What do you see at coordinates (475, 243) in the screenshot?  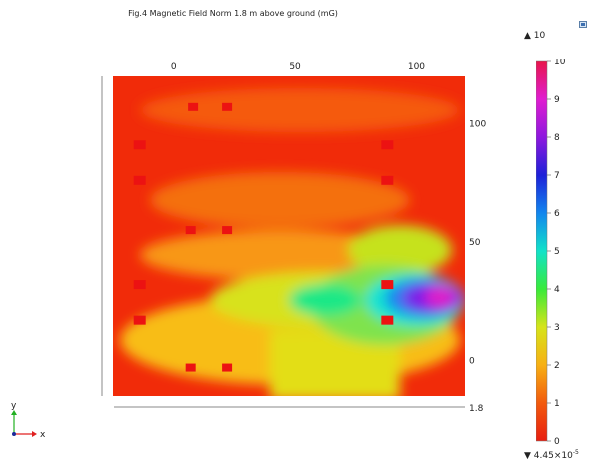 I see `y-tick-label-1: 50` at bounding box center [475, 243].